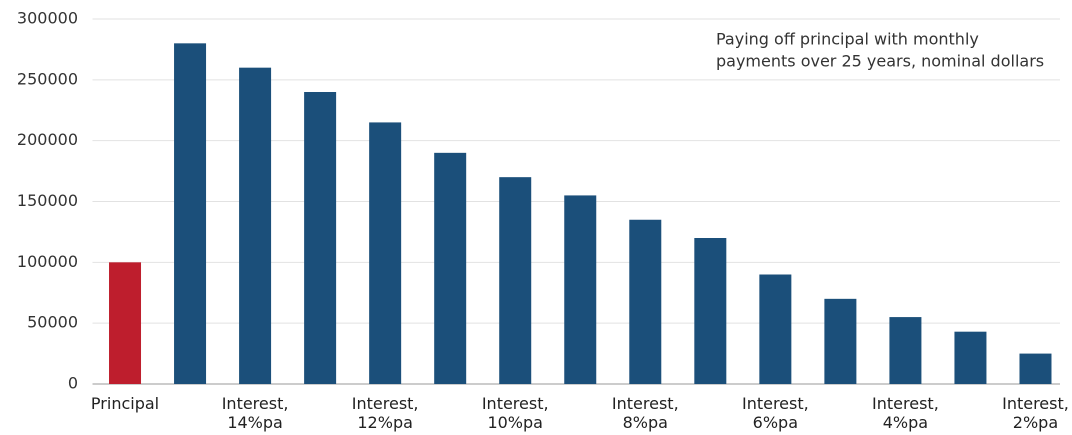 The width and height of the screenshot is (1072, 435). What do you see at coordinates (73, 383) in the screenshot?
I see `y-tick-label: 0` at bounding box center [73, 383].